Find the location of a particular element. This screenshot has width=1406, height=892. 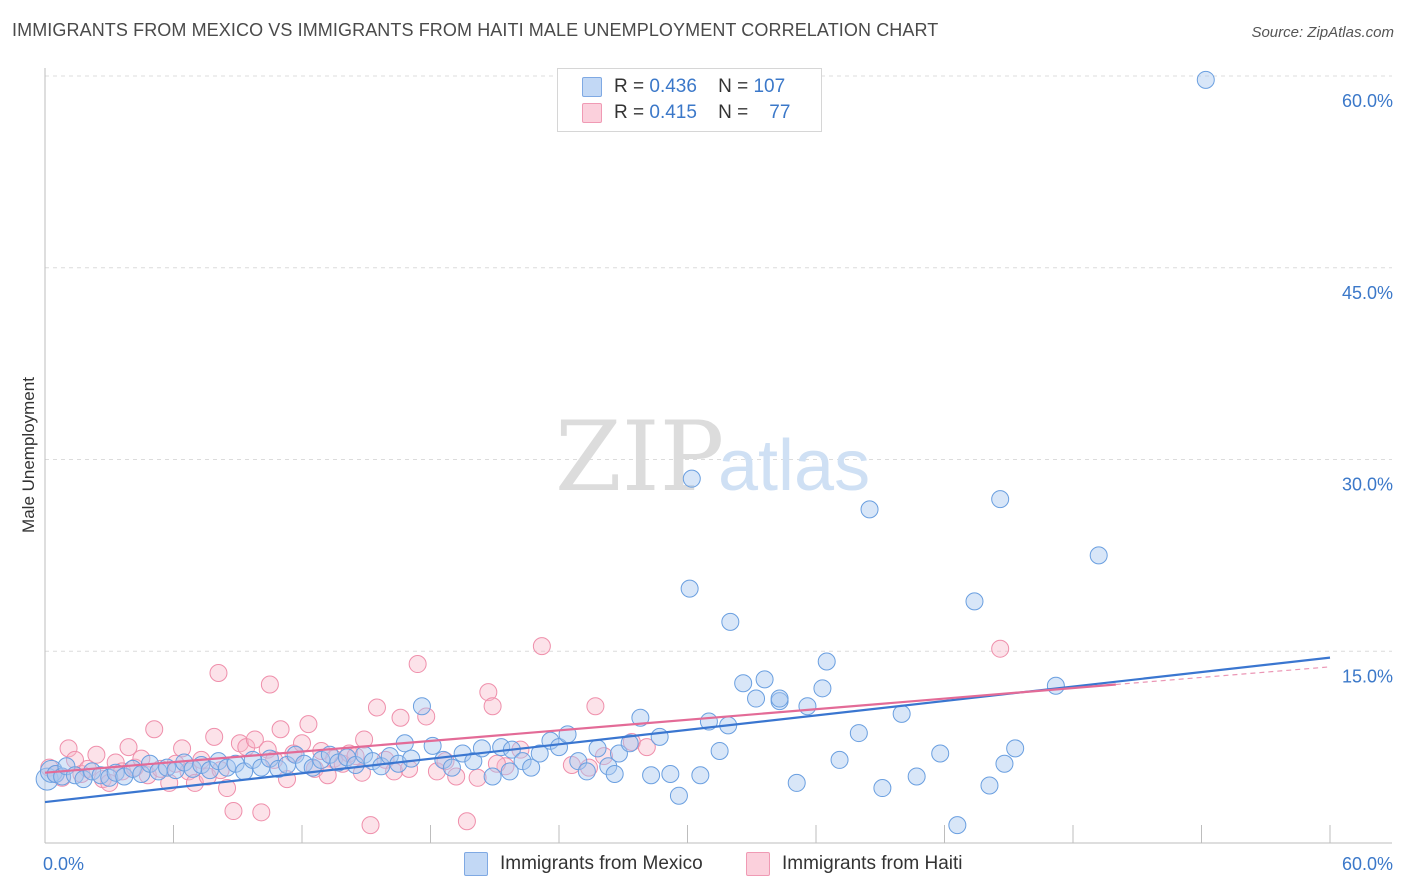

chart-source: Source: ZipAtlas.com is located at coordinates (1322, 32).